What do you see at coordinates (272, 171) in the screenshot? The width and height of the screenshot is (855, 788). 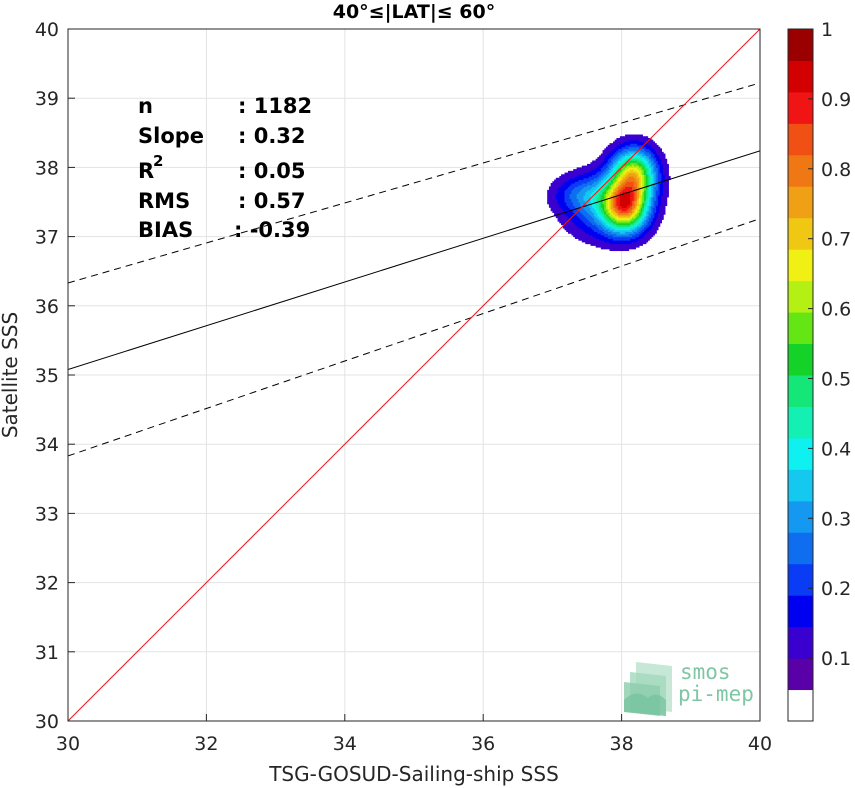 I see `stat-value: : 0.05` at bounding box center [272, 171].